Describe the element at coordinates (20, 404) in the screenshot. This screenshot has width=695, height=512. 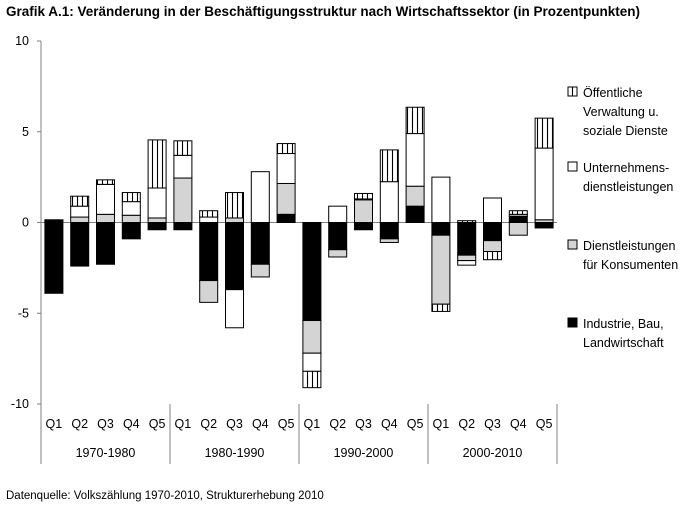
I see `y-tick-label: -10` at that location.